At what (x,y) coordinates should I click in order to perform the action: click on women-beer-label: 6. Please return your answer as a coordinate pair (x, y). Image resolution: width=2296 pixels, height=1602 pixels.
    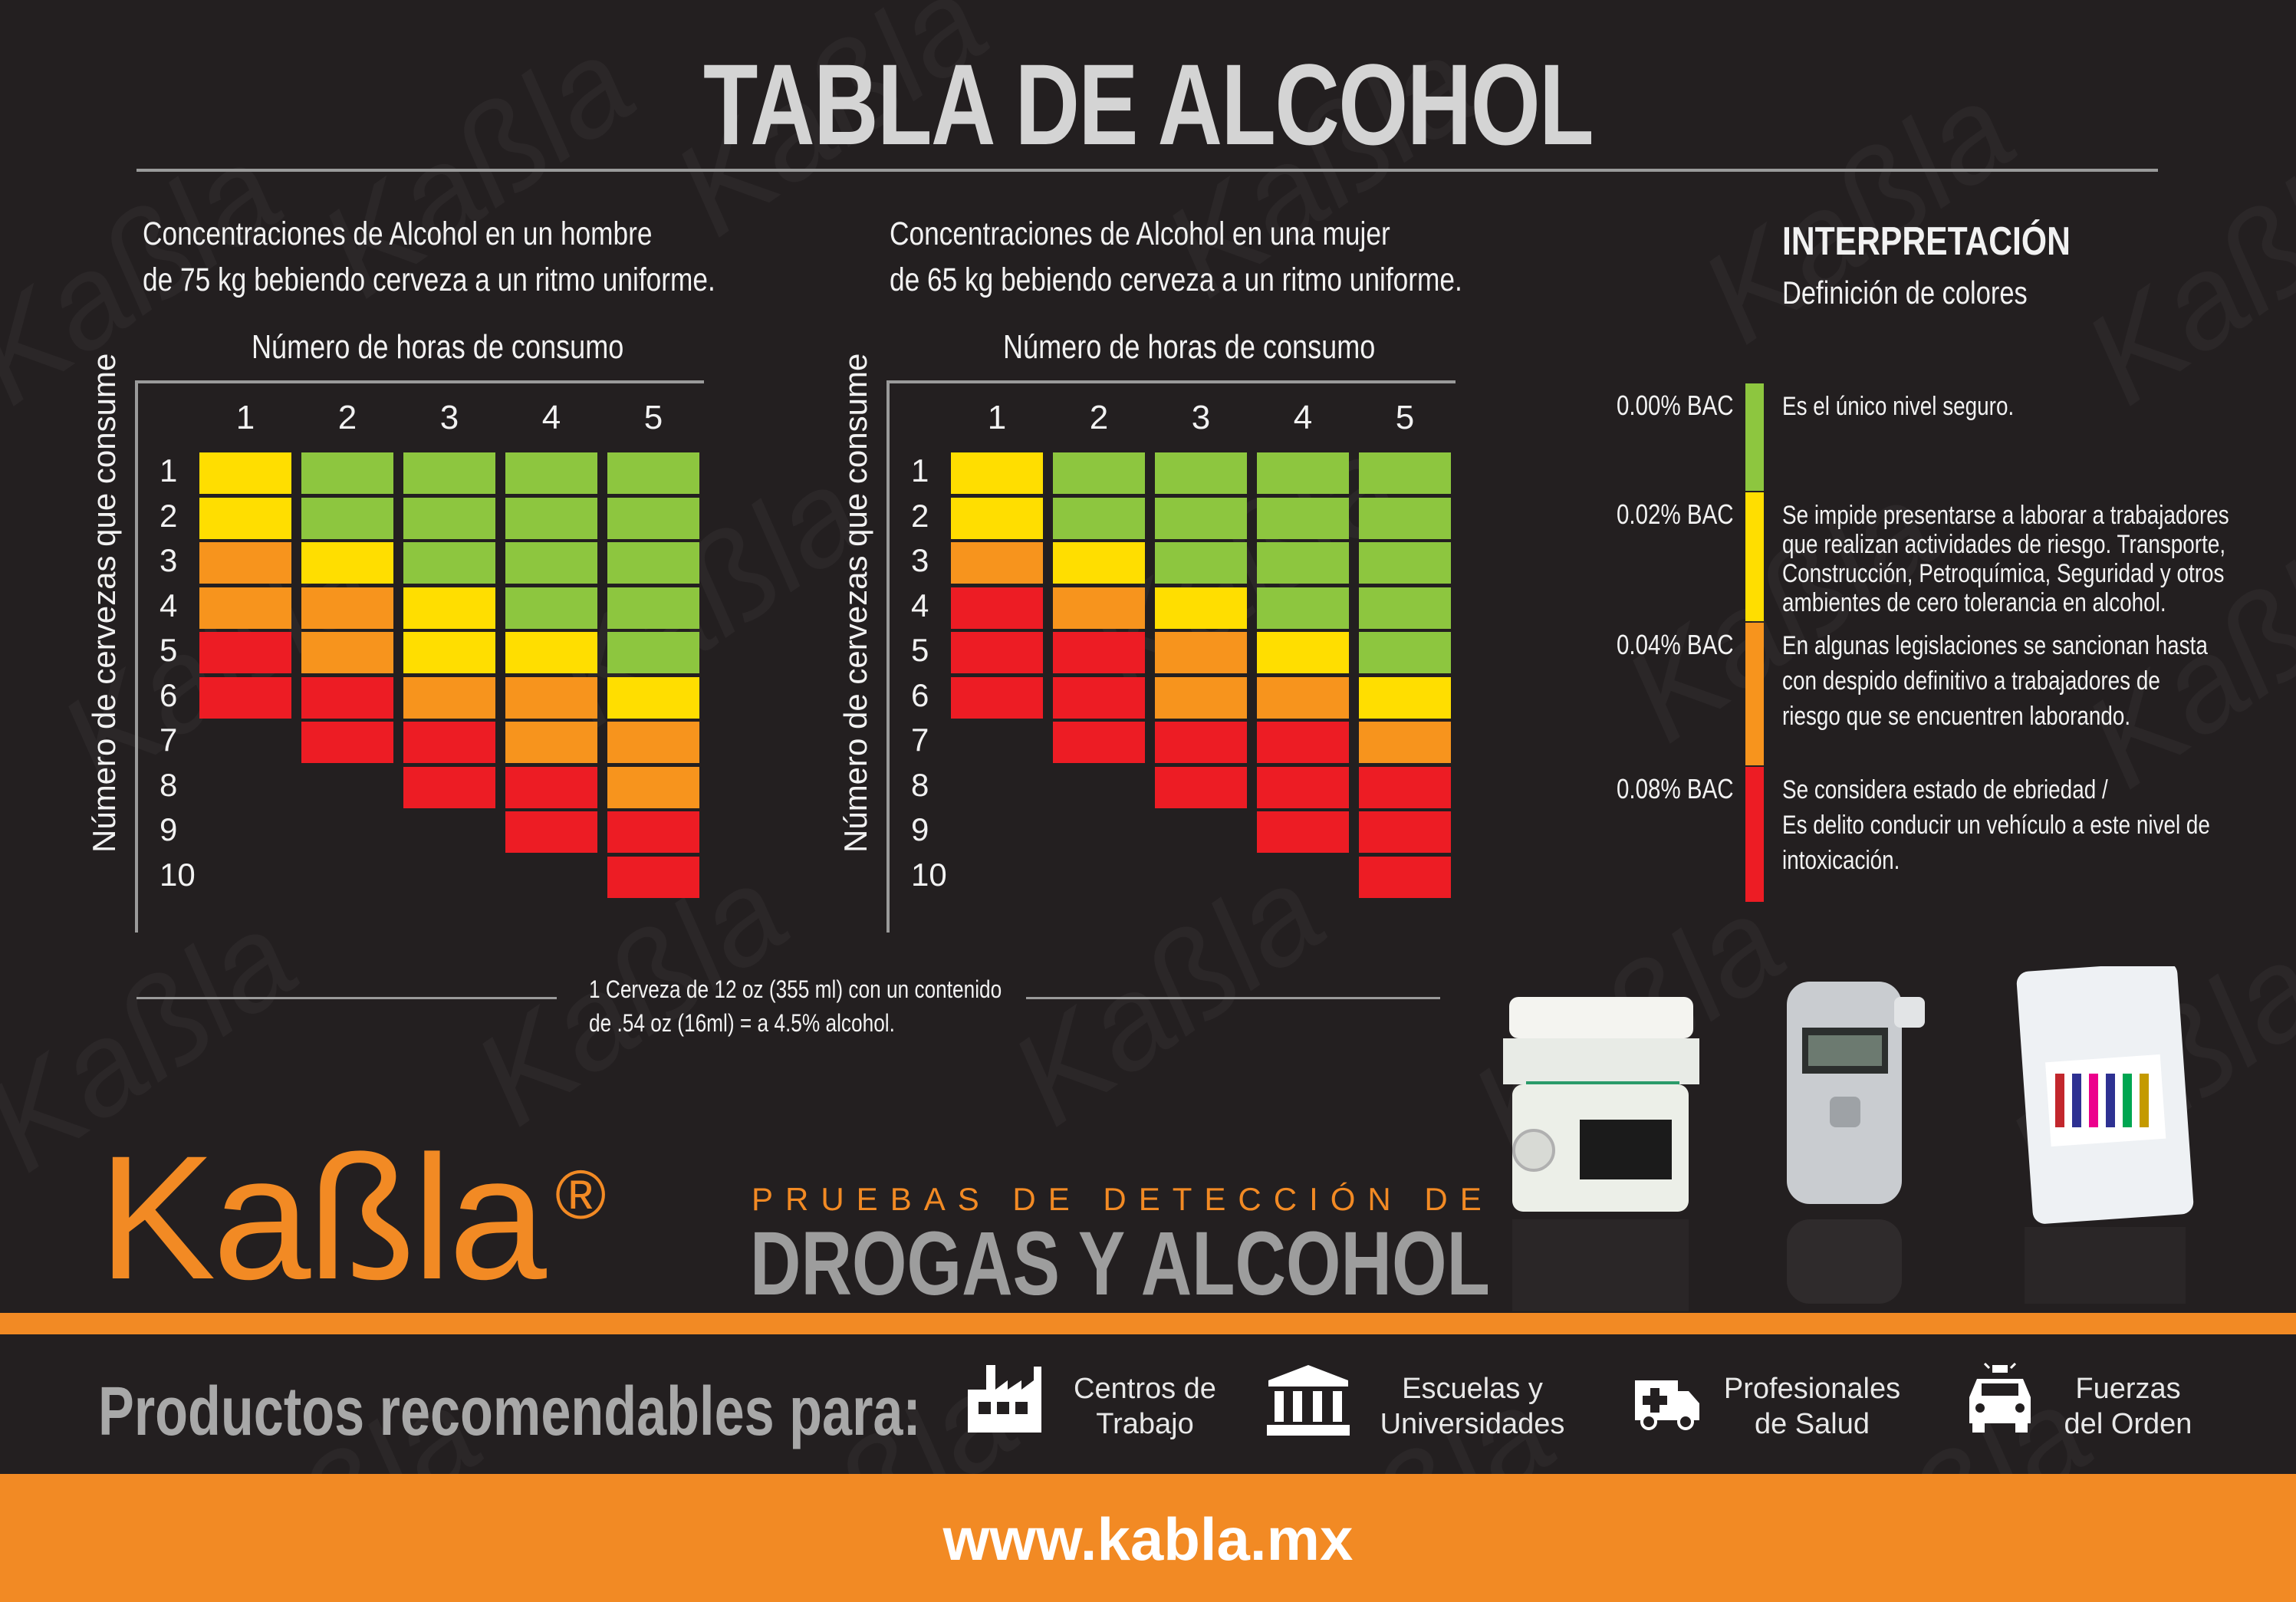
    Looking at the image, I should click on (920, 694).